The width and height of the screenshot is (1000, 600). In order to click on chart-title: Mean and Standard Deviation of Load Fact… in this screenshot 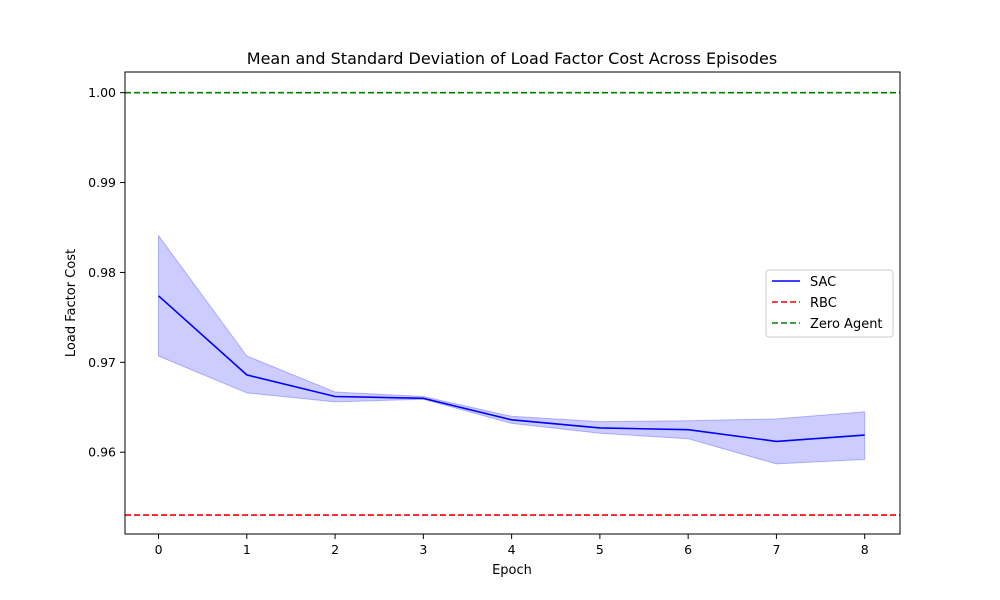, I will do `click(512, 58)`.